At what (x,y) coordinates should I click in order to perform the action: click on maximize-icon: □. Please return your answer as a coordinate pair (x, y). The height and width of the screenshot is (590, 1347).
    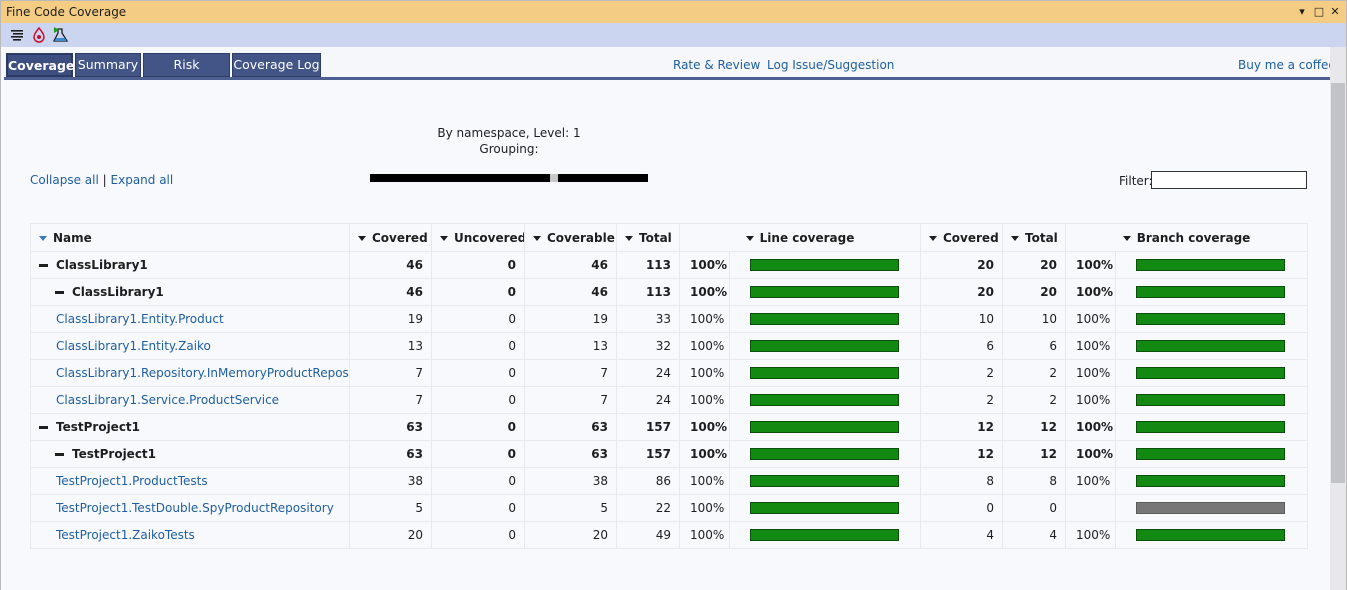
    Looking at the image, I should click on (1319, 11).